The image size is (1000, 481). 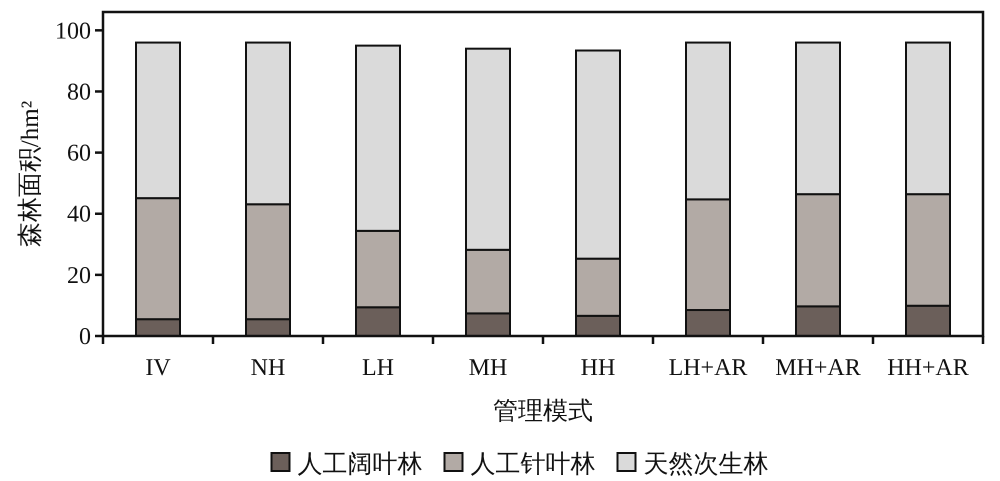 What do you see at coordinates (543, 411) in the screenshot?
I see `x-axis-title: 管理模式` at bounding box center [543, 411].